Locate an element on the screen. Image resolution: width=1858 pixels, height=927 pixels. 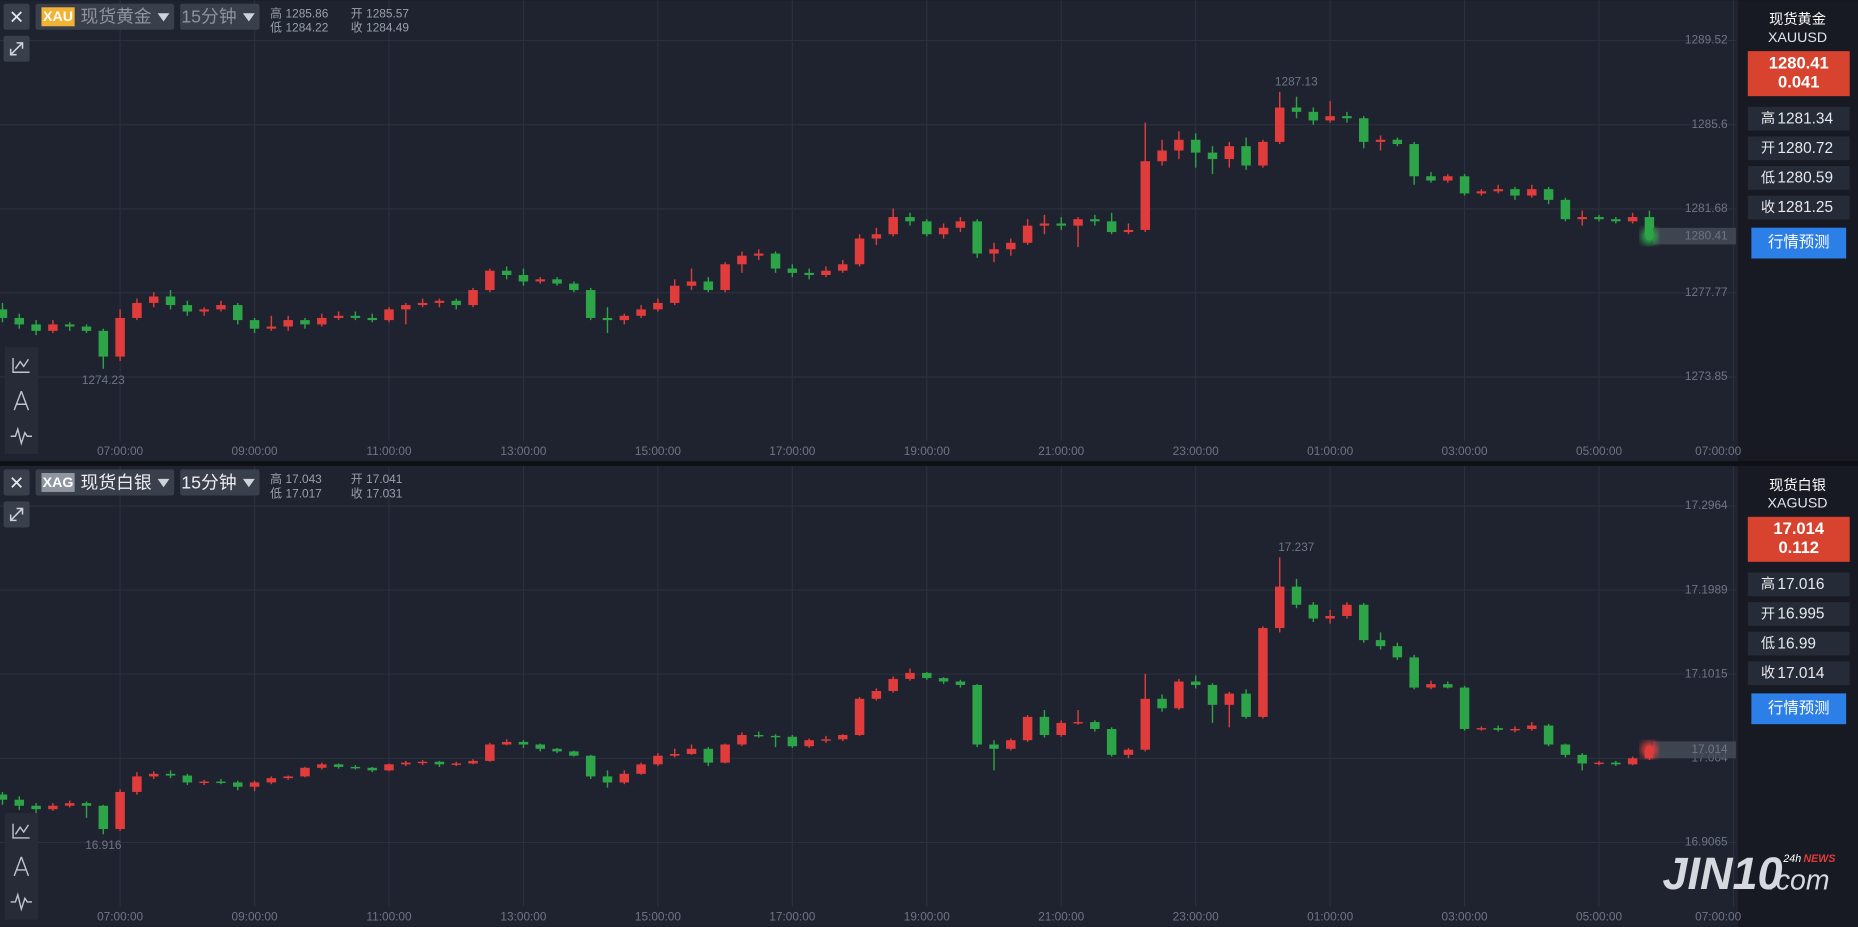
quote-change: 0.041 is located at coordinates (1799, 82).